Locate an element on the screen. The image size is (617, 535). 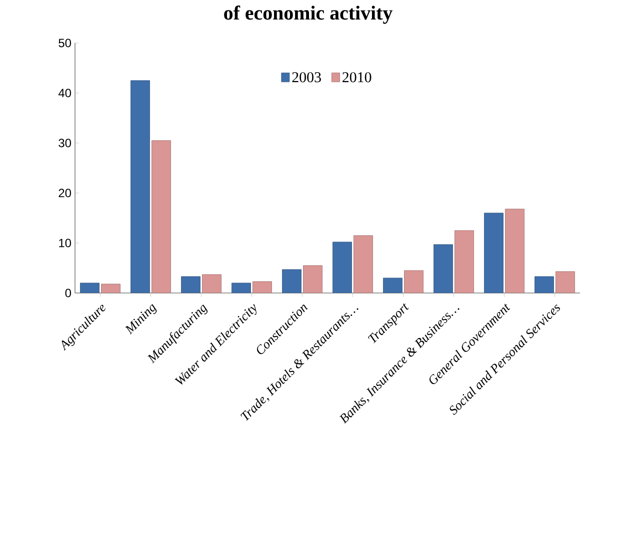
y-tick-label: 20 is located at coordinates (65, 193).